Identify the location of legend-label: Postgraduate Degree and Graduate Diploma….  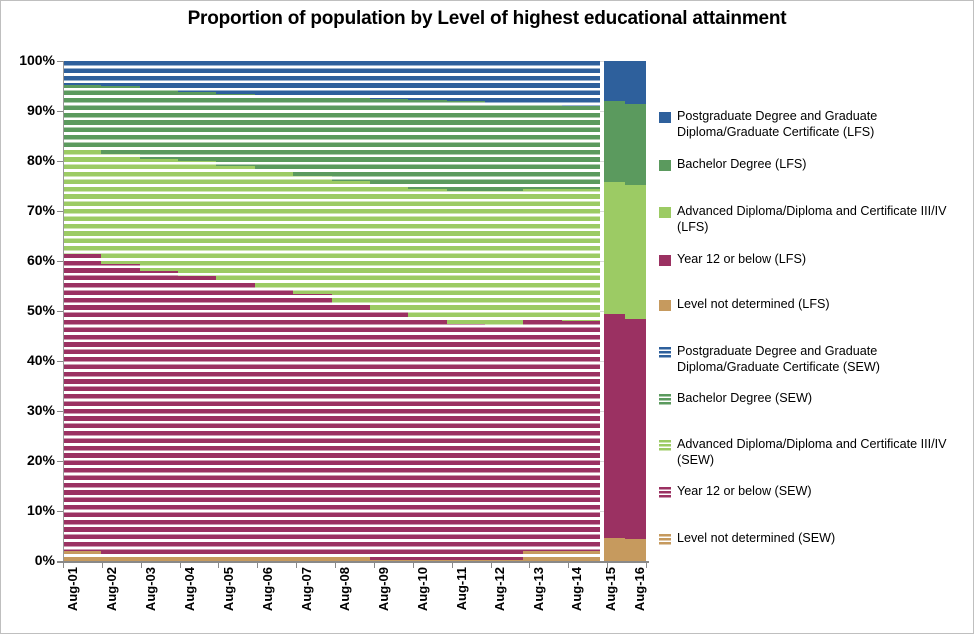
(778, 359).